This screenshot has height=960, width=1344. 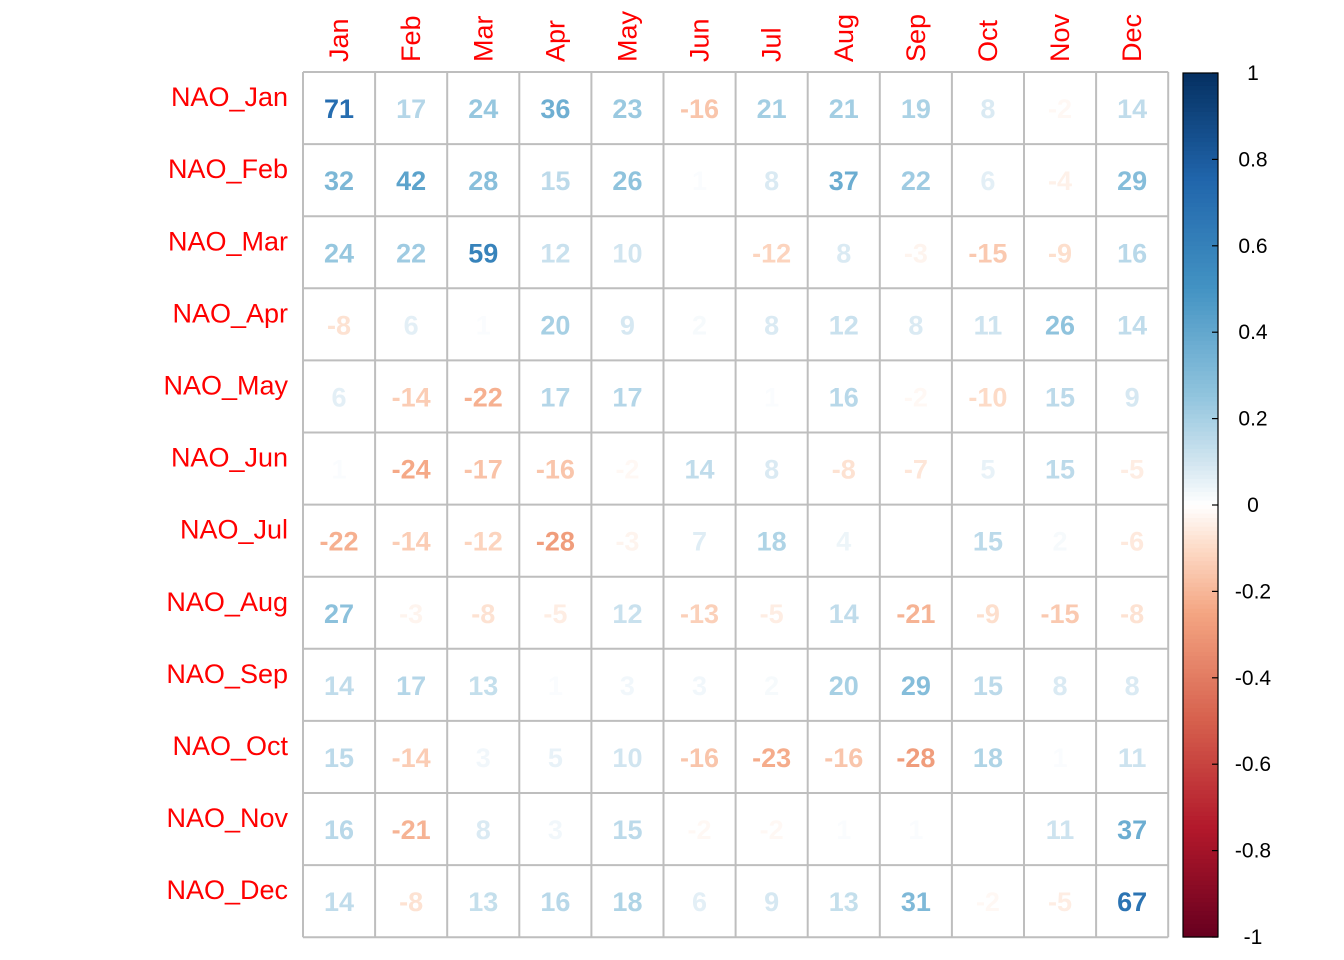 What do you see at coordinates (988, 902) in the screenshot?
I see `cell-value-NAO_Dec-Oct: -2` at bounding box center [988, 902].